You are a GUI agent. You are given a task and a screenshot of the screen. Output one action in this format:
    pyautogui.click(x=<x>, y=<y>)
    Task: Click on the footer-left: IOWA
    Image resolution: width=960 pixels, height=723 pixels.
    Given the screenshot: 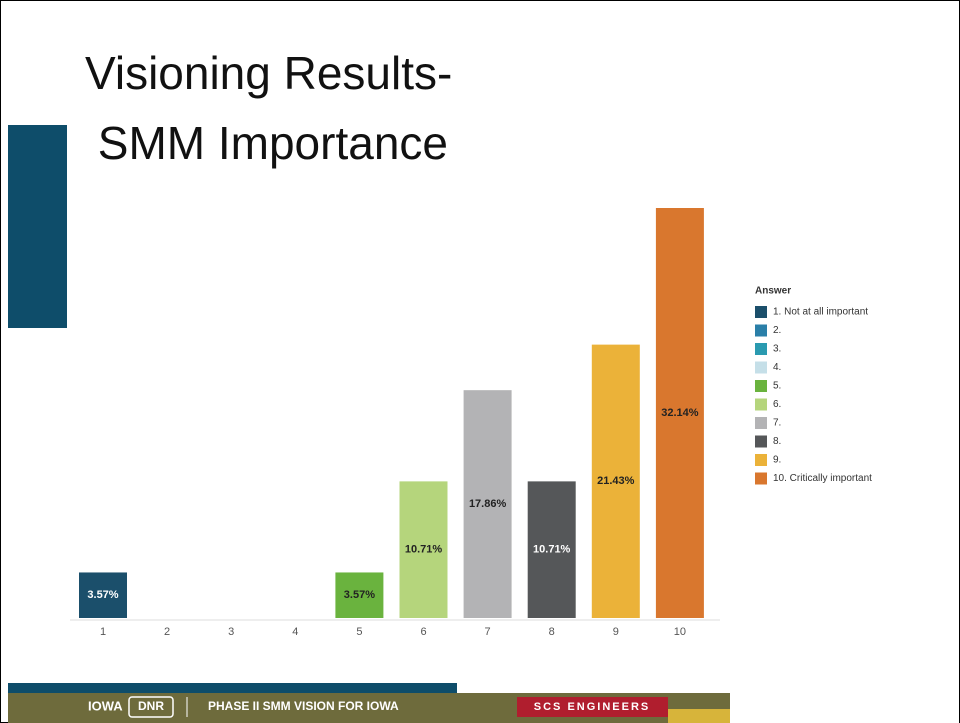 What is the action you would take?
    pyautogui.click(x=105, y=705)
    